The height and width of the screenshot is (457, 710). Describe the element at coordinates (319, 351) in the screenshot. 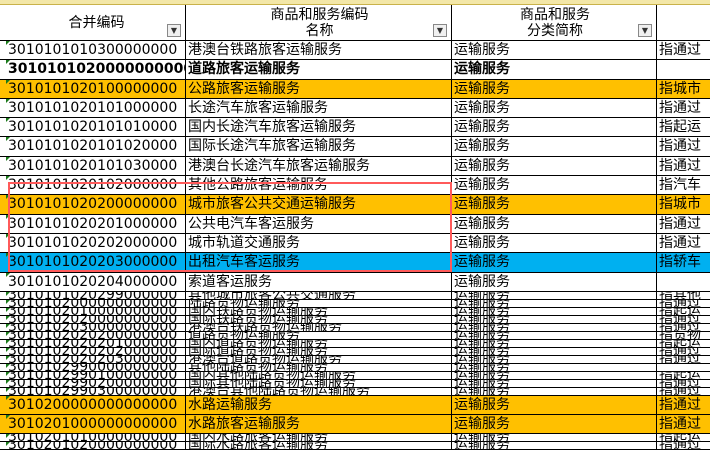

I see `cell-name: 国际道路货物运输服务` at that location.